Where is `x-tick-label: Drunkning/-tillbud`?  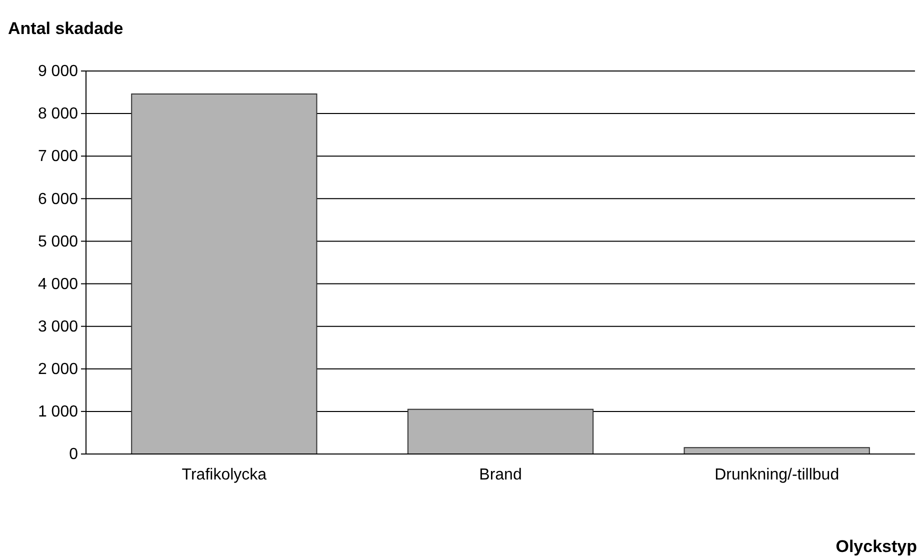 x-tick-label: Drunkning/-tillbud is located at coordinates (777, 475).